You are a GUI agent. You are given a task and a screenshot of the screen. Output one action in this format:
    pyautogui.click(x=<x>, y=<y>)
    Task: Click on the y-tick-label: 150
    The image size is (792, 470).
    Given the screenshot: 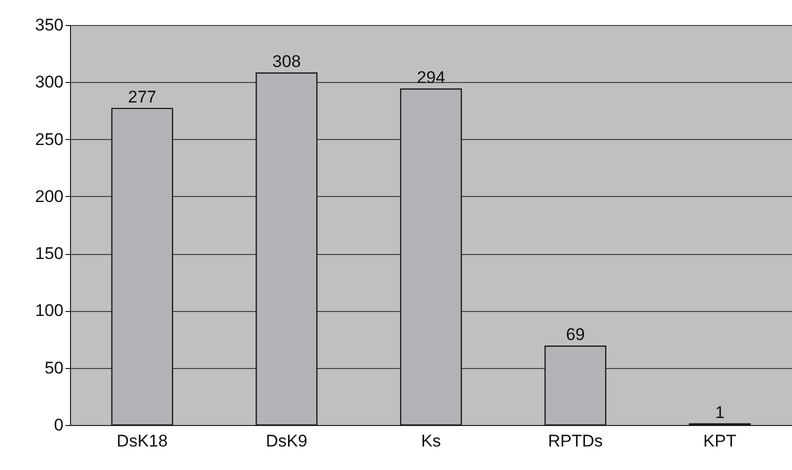 What is the action you would take?
    pyautogui.click(x=49, y=254)
    